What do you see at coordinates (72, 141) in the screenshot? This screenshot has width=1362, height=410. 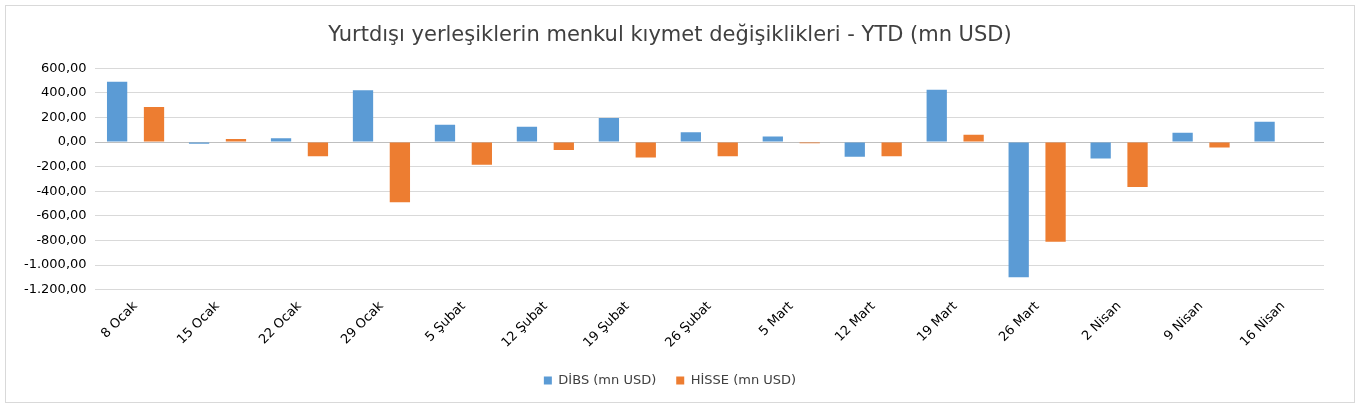 I see `y-tick-label: 0,00` at bounding box center [72, 141].